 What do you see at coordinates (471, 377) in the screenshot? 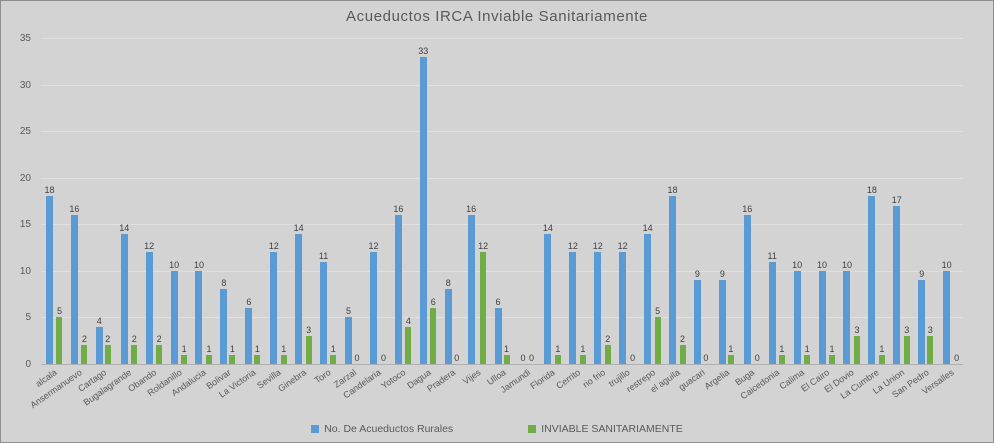
I see `x-axis-label: Vijes` at bounding box center [471, 377].